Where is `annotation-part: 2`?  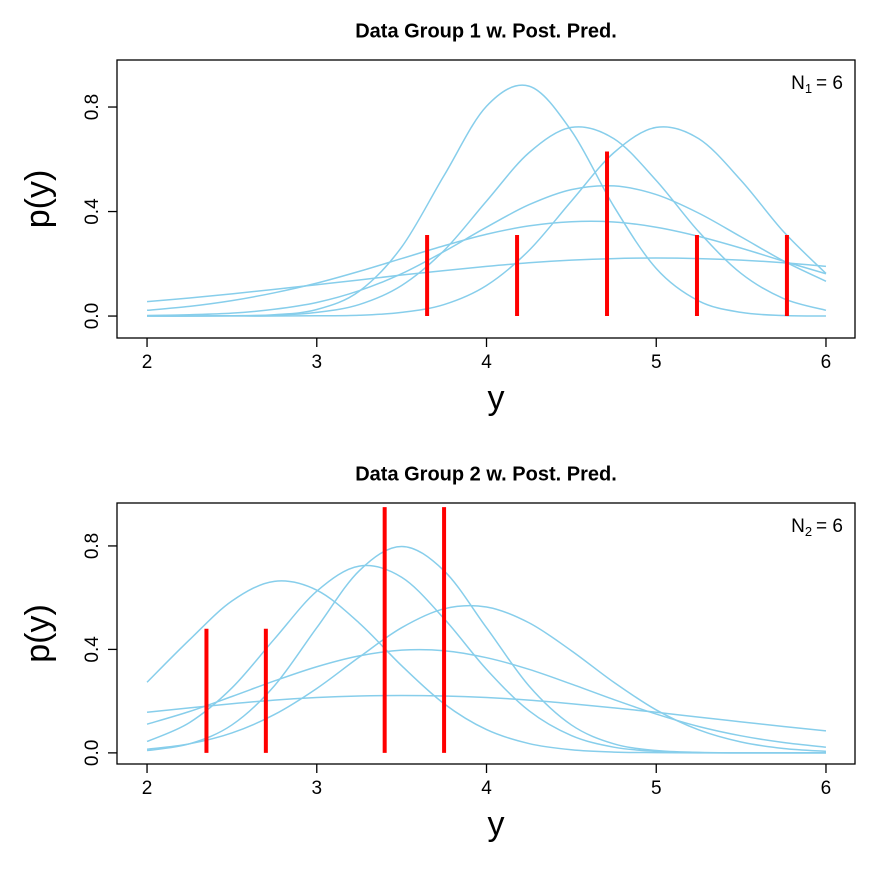 annotation-part: 2 is located at coordinates (808, 531).